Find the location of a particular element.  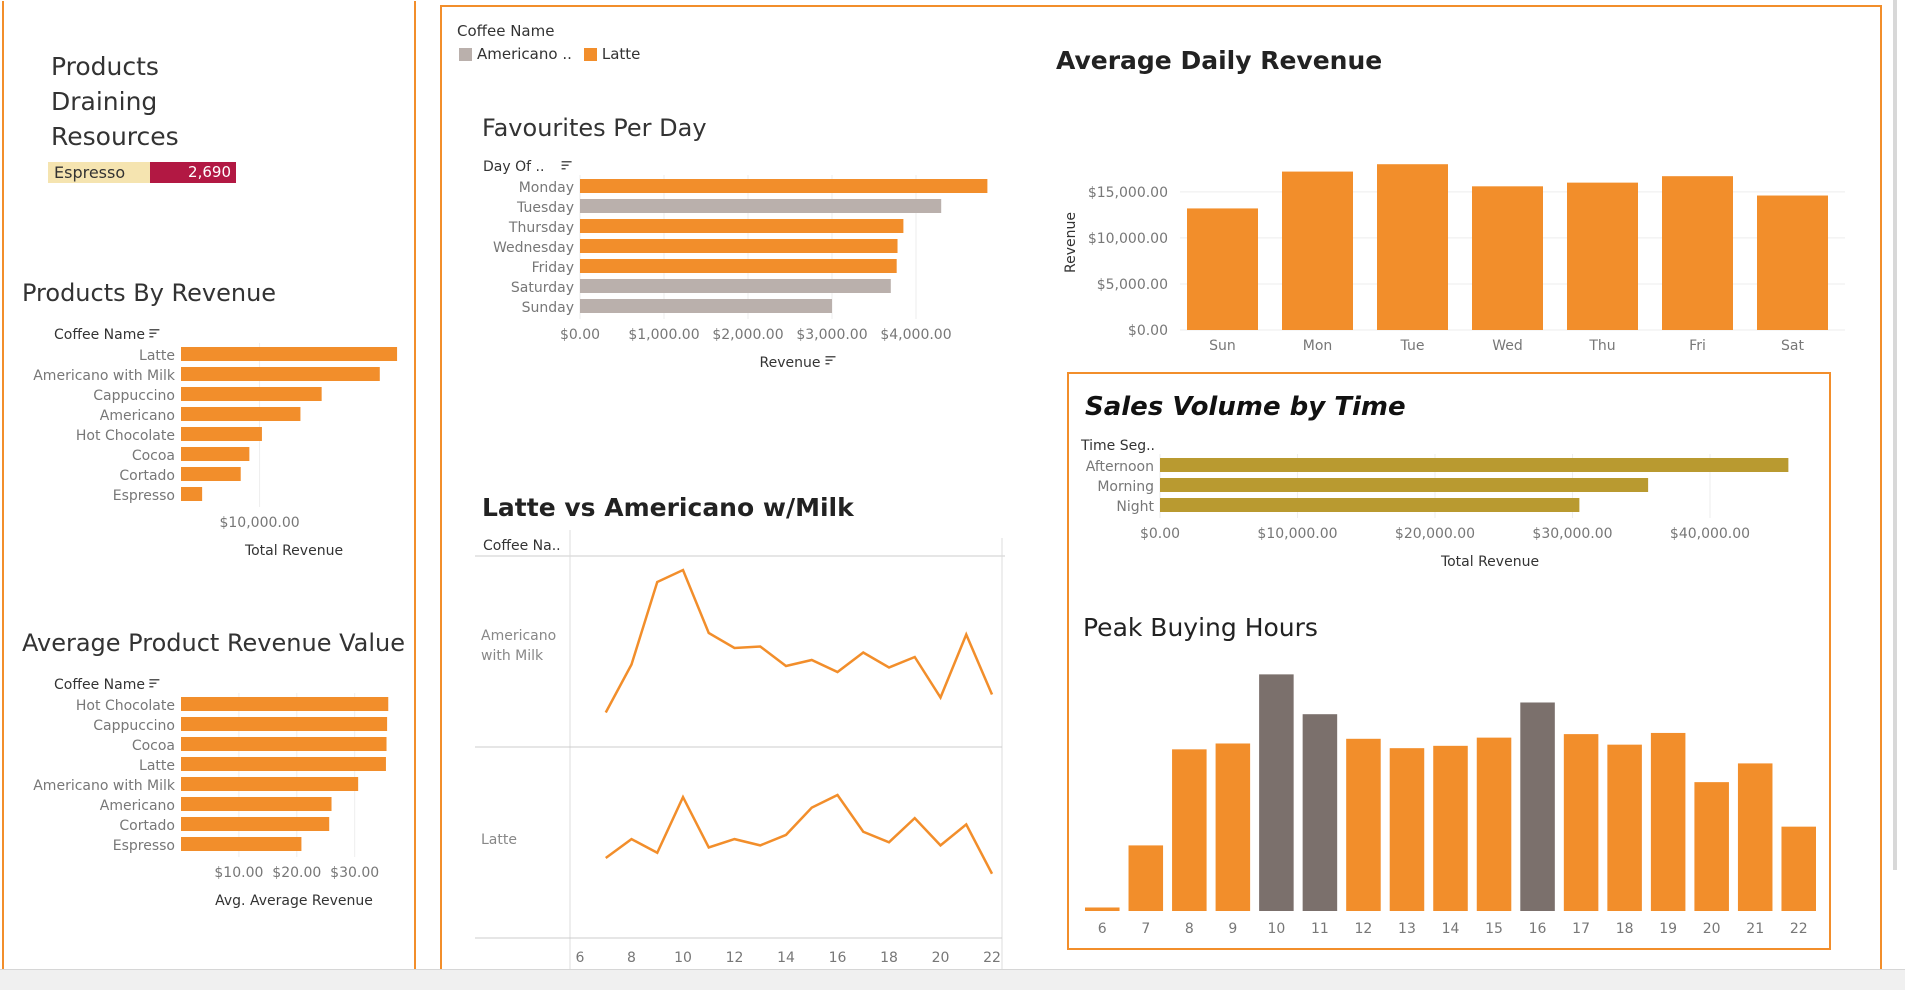

bar-friday is located at coordinates (738, 266).